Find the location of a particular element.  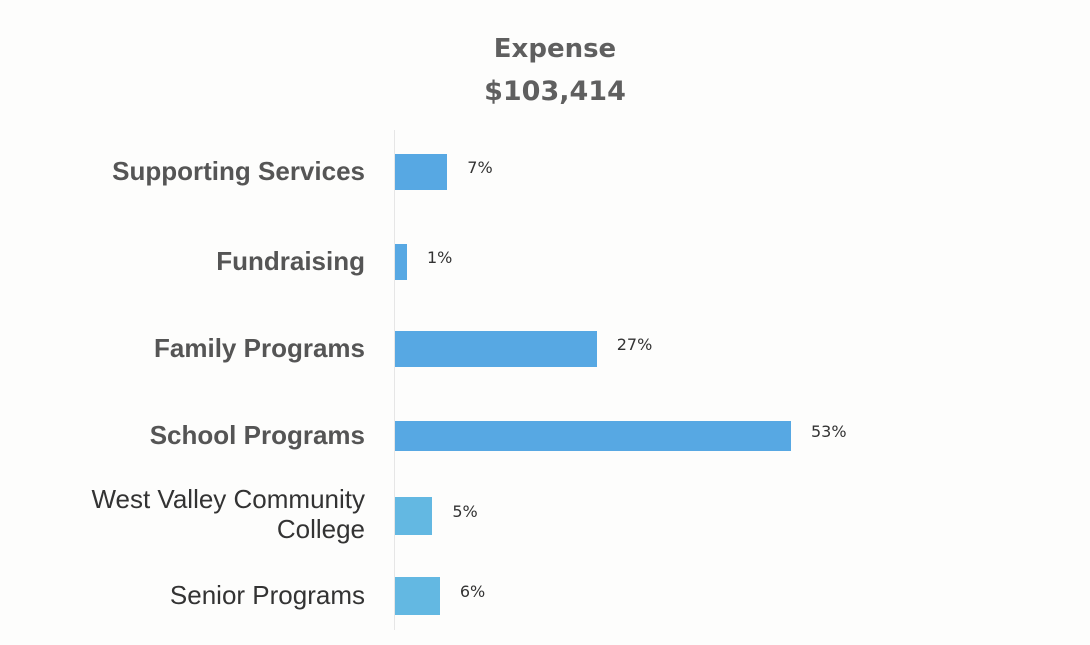

category-label: Family Programs is located at coordinates (259, 348).